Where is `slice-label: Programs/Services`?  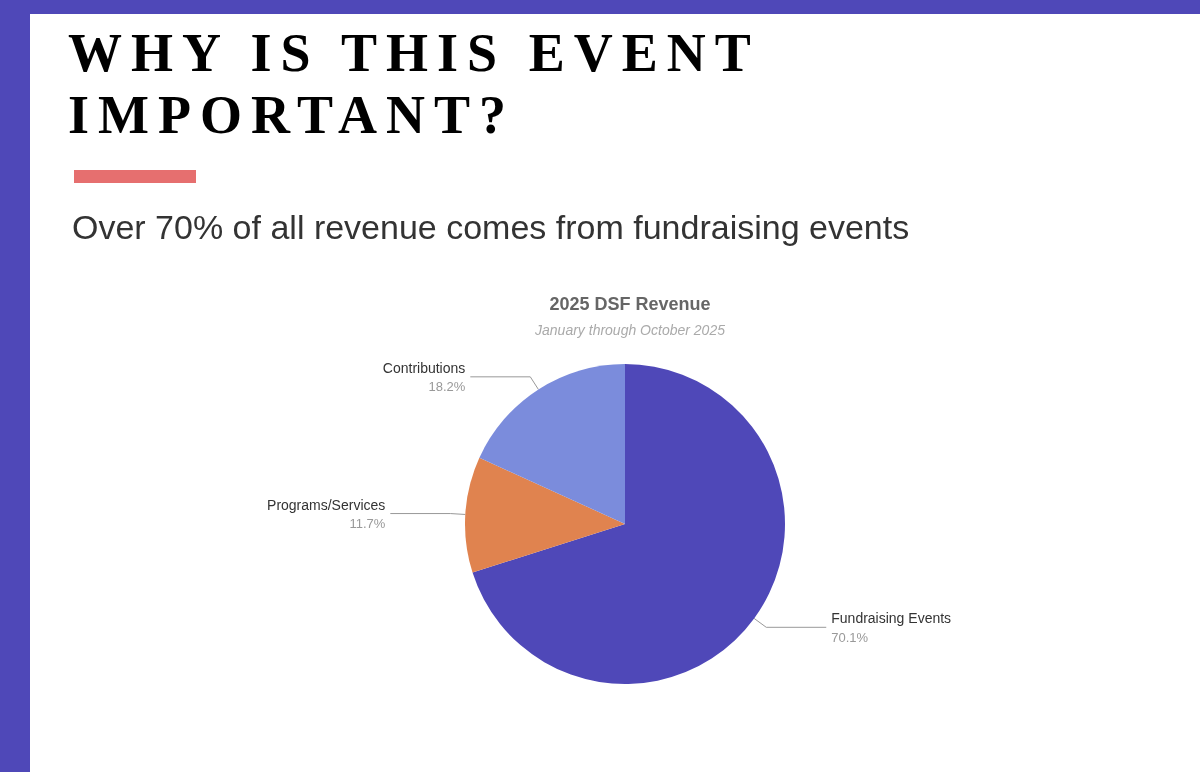
slice-label: Programs/Services is located at coordinates (326, 504).